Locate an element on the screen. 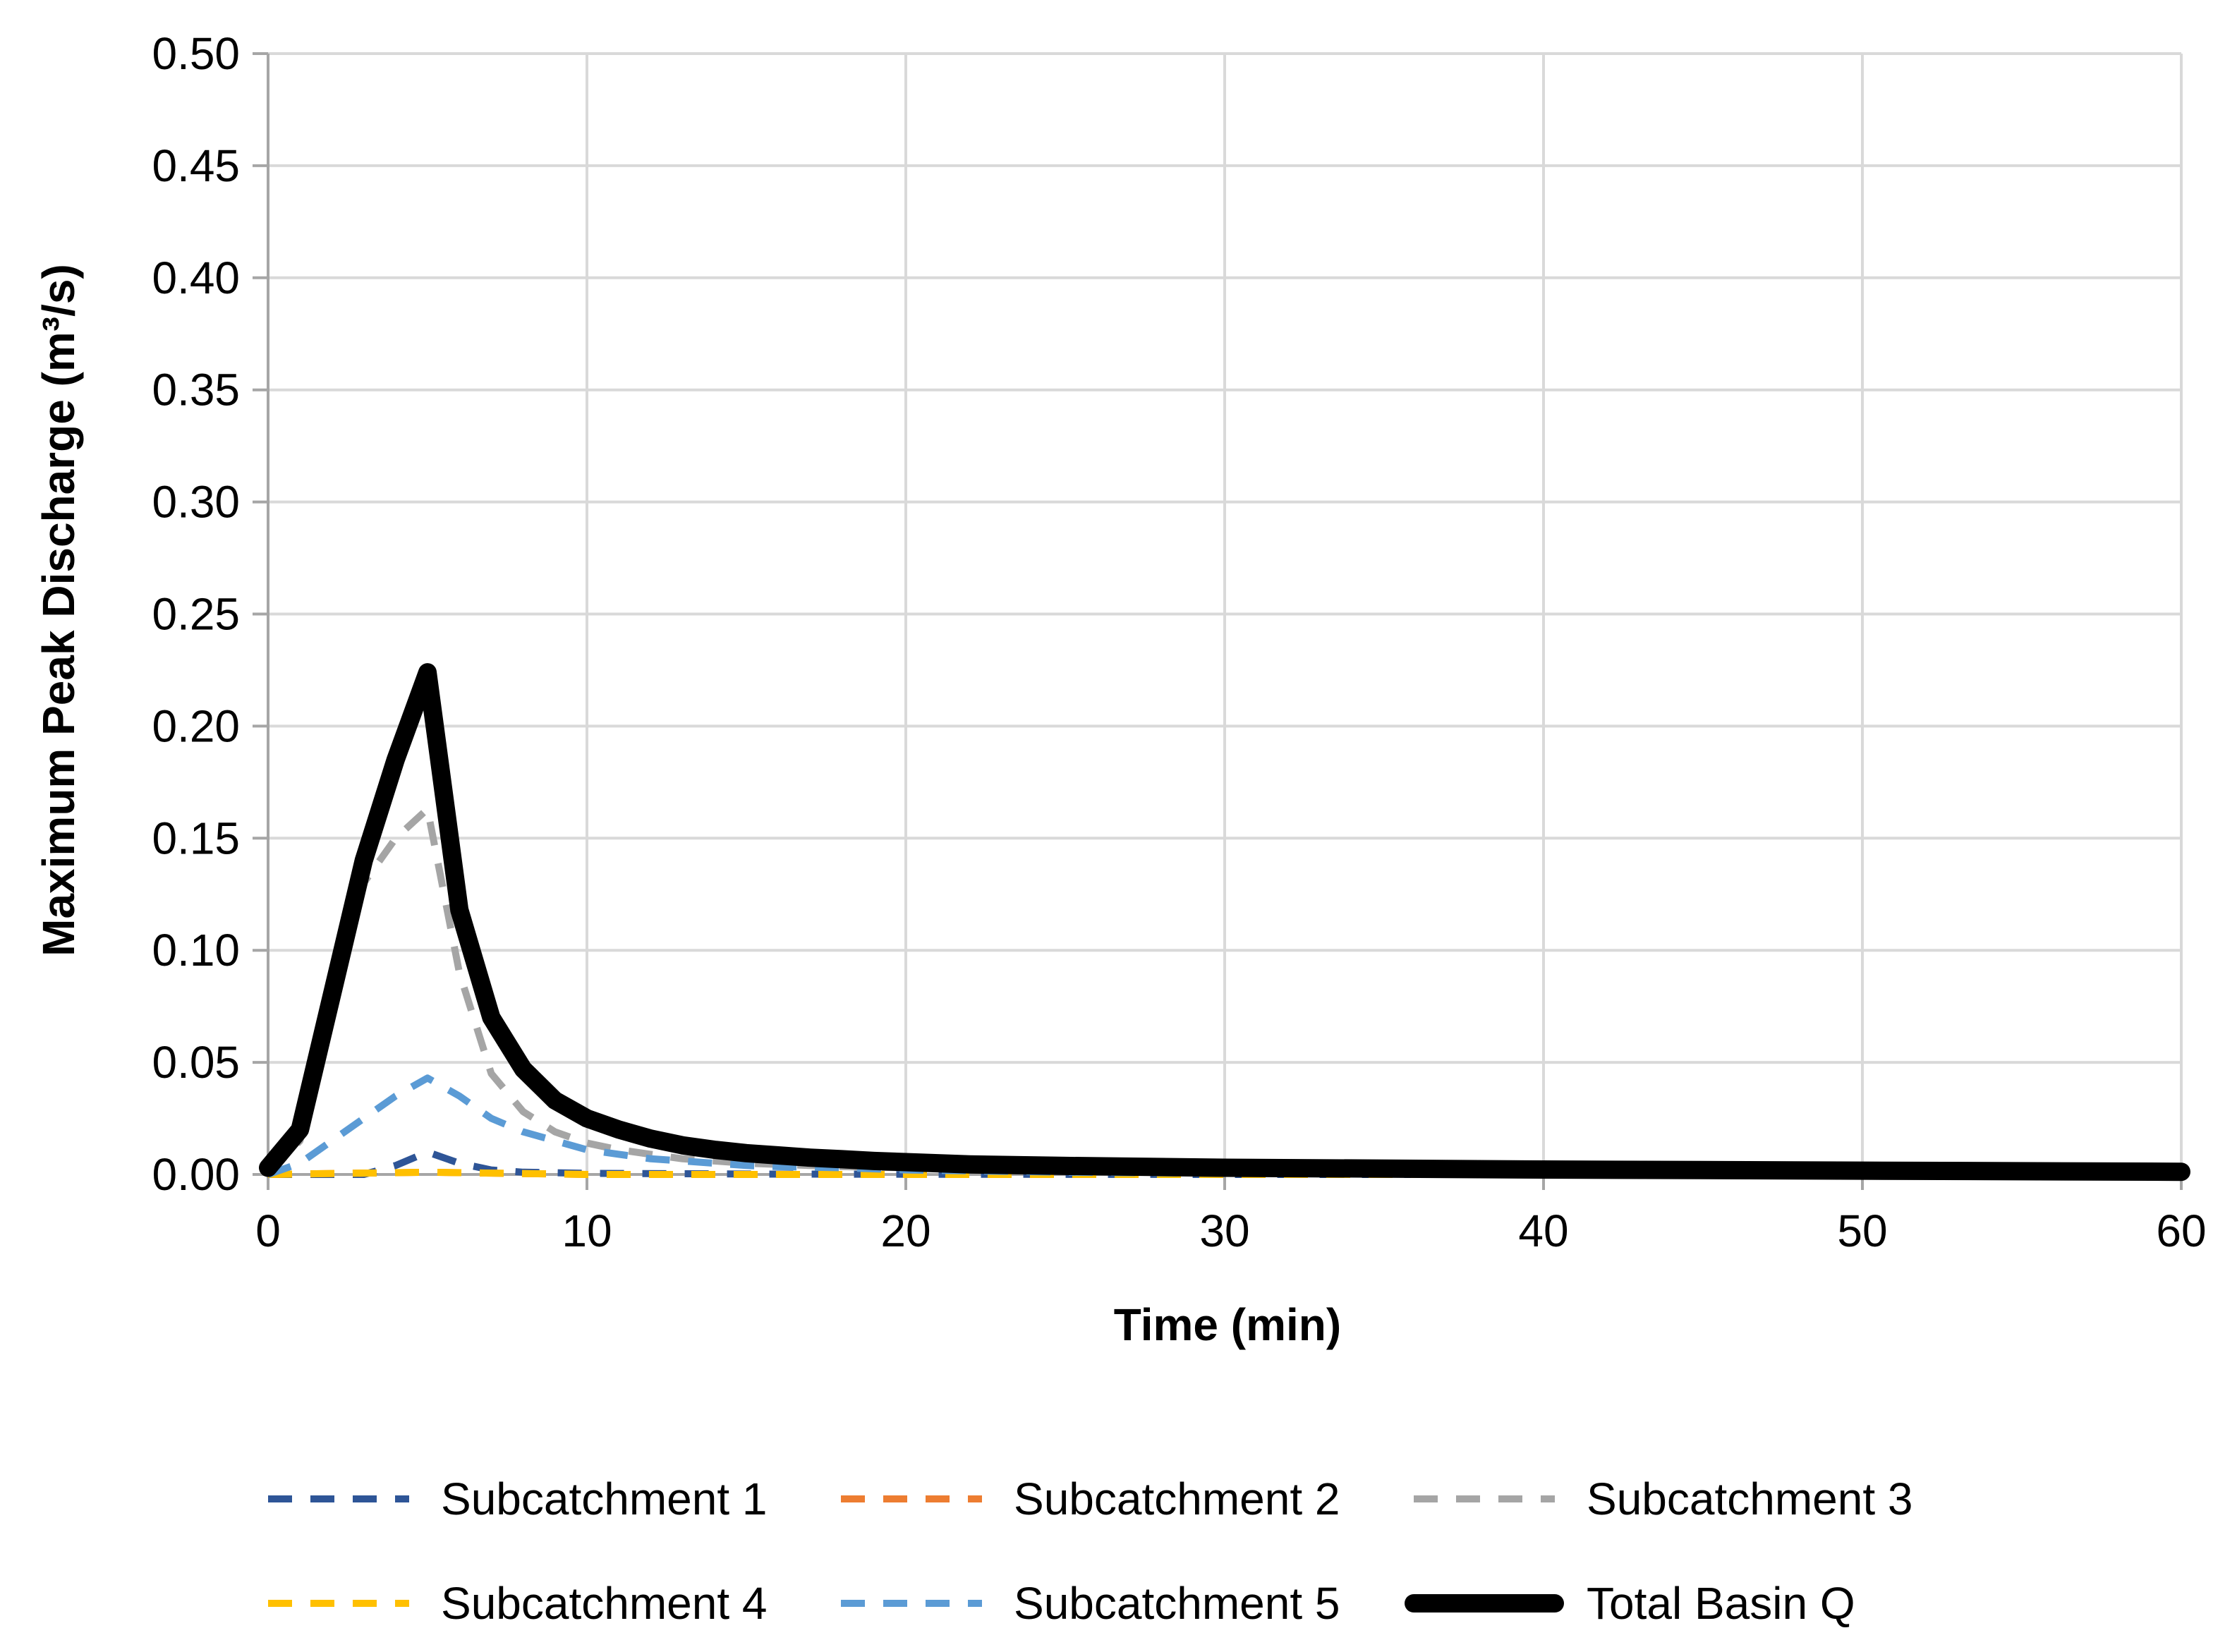  x-tick-label: 0 is located at coordinates (268, 1230).